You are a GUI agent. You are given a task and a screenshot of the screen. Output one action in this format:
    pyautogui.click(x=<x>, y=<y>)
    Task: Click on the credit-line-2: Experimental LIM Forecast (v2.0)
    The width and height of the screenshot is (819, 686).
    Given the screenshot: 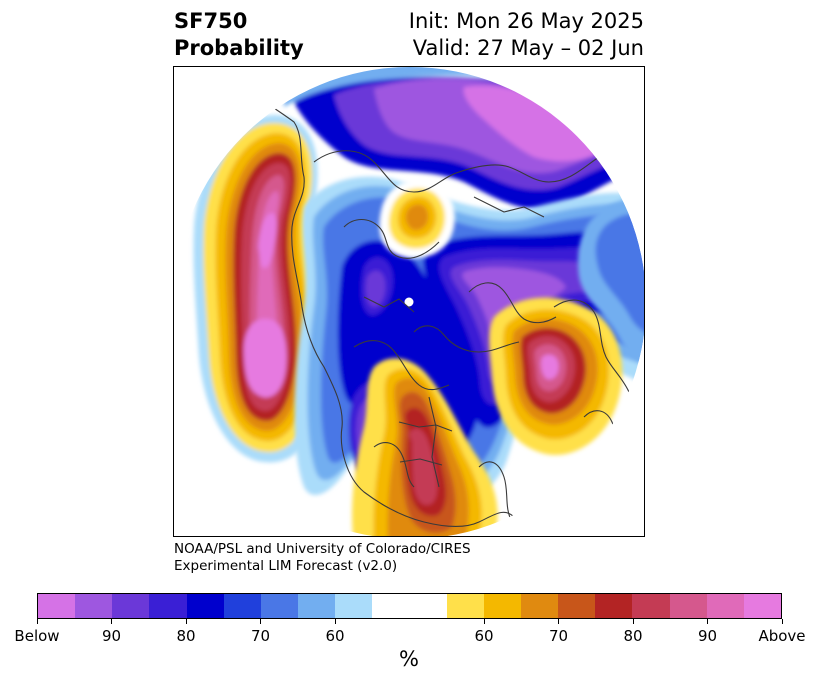 What is the action you would take?
    pyautogui.click(x=286, y=566)
    